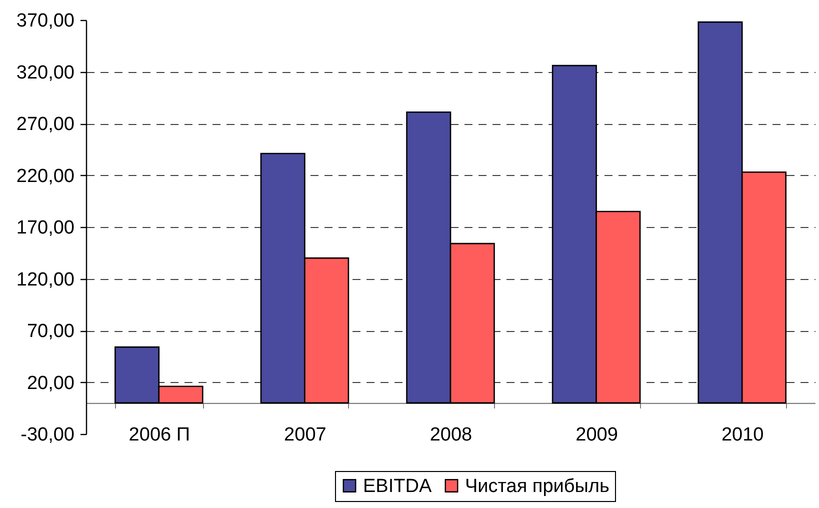  Describe the element at coordinates (50, 331) in the screenshot. I see `y-tick-label: 70,00` at that location.